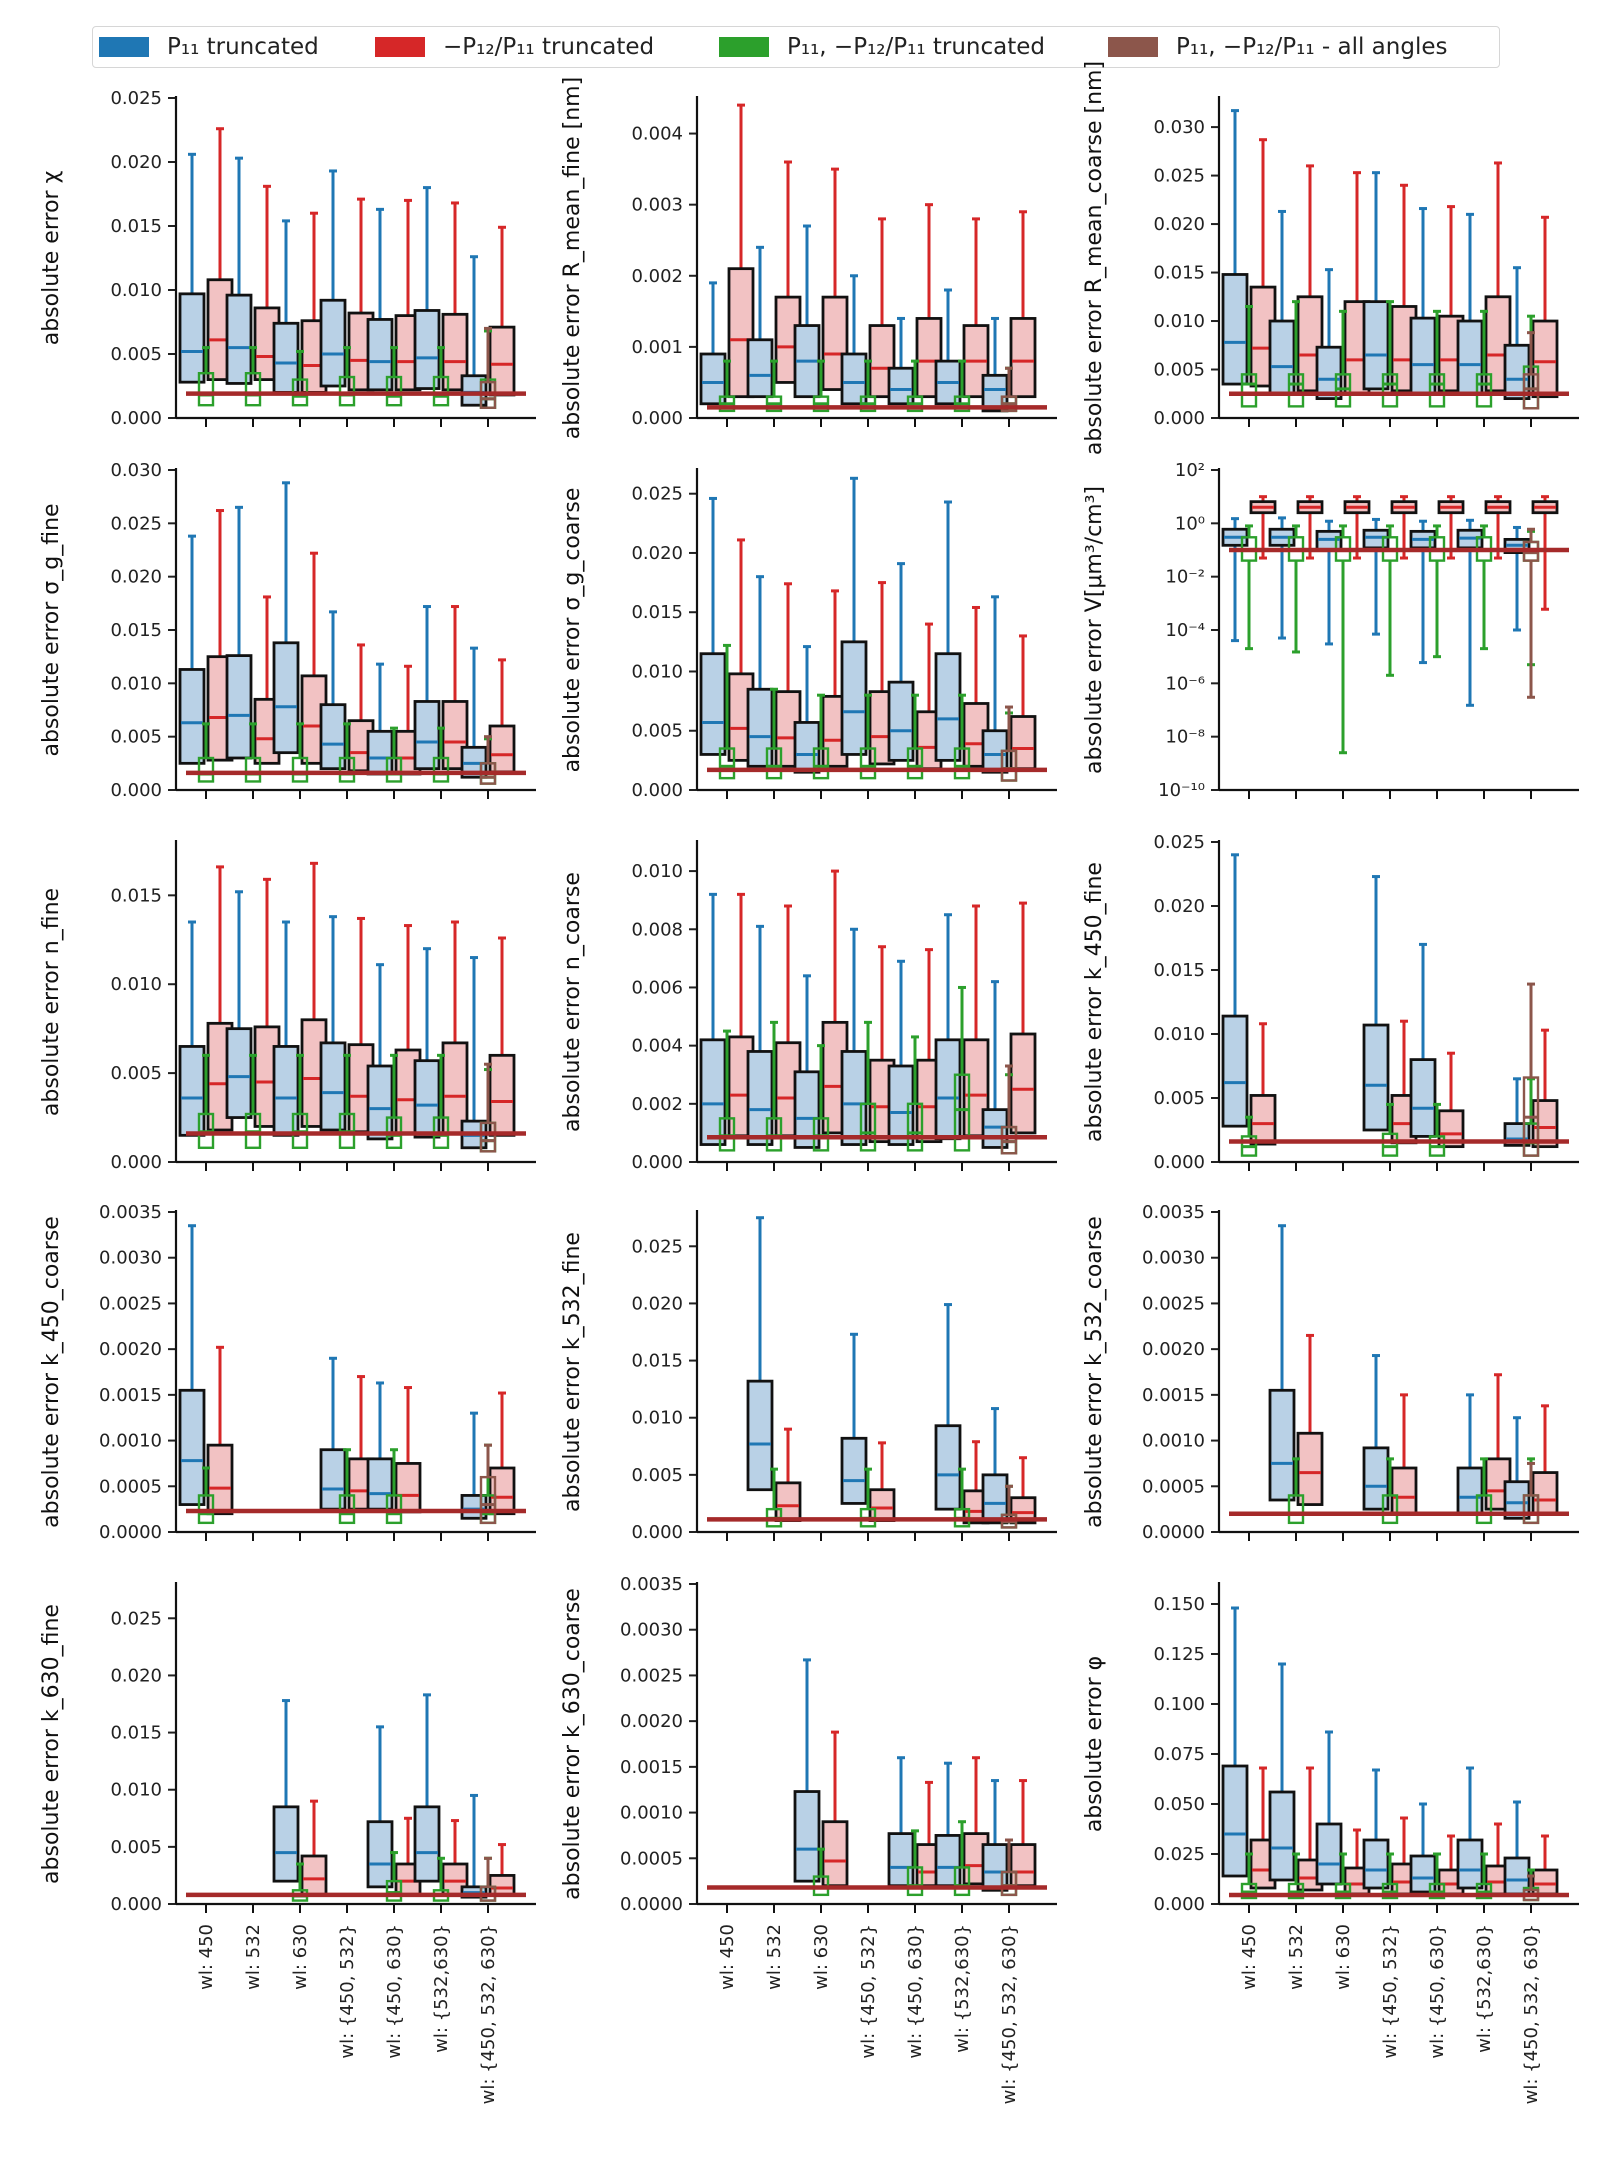  What do you see at coordinates (1185, 577) in the screenshot?
I see `y-tick-label: 10⁻²` at bounding box center [1185, 577].